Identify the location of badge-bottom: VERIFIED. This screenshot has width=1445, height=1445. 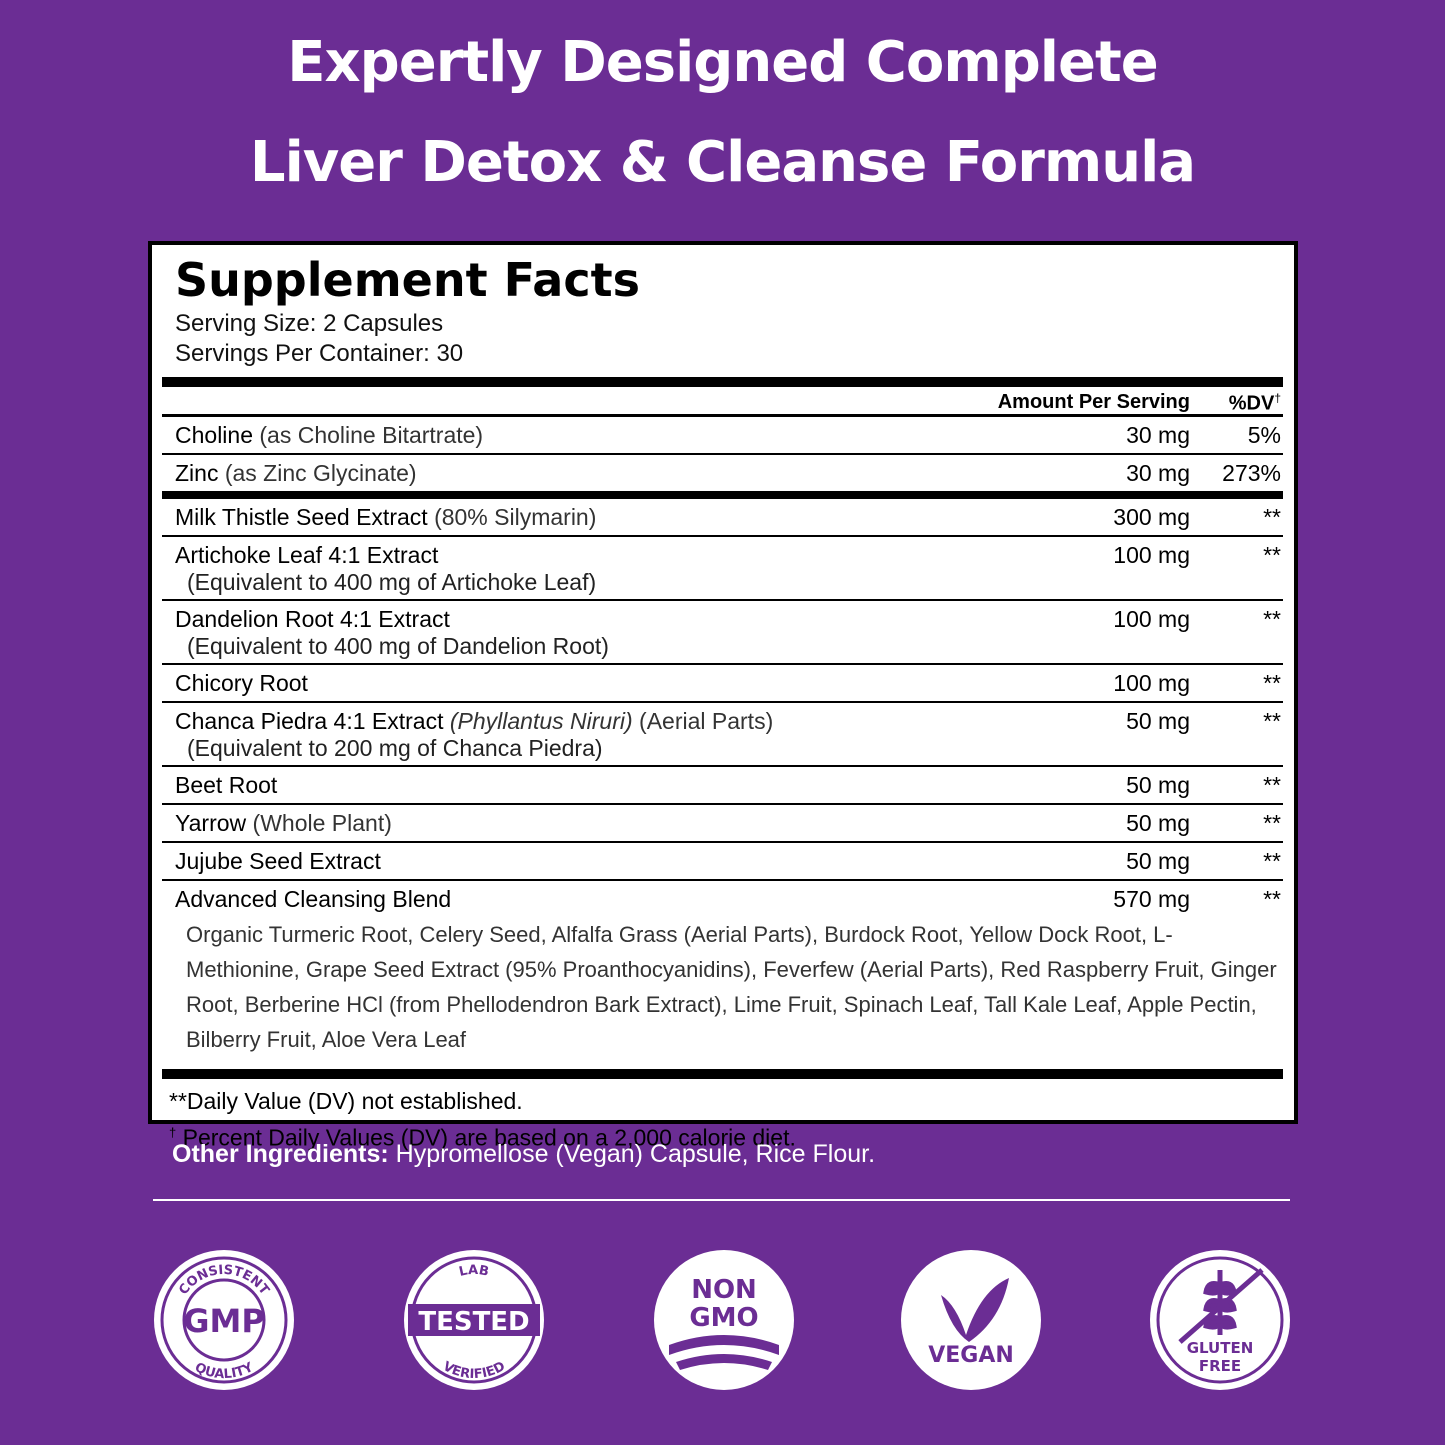
(474, 1370).